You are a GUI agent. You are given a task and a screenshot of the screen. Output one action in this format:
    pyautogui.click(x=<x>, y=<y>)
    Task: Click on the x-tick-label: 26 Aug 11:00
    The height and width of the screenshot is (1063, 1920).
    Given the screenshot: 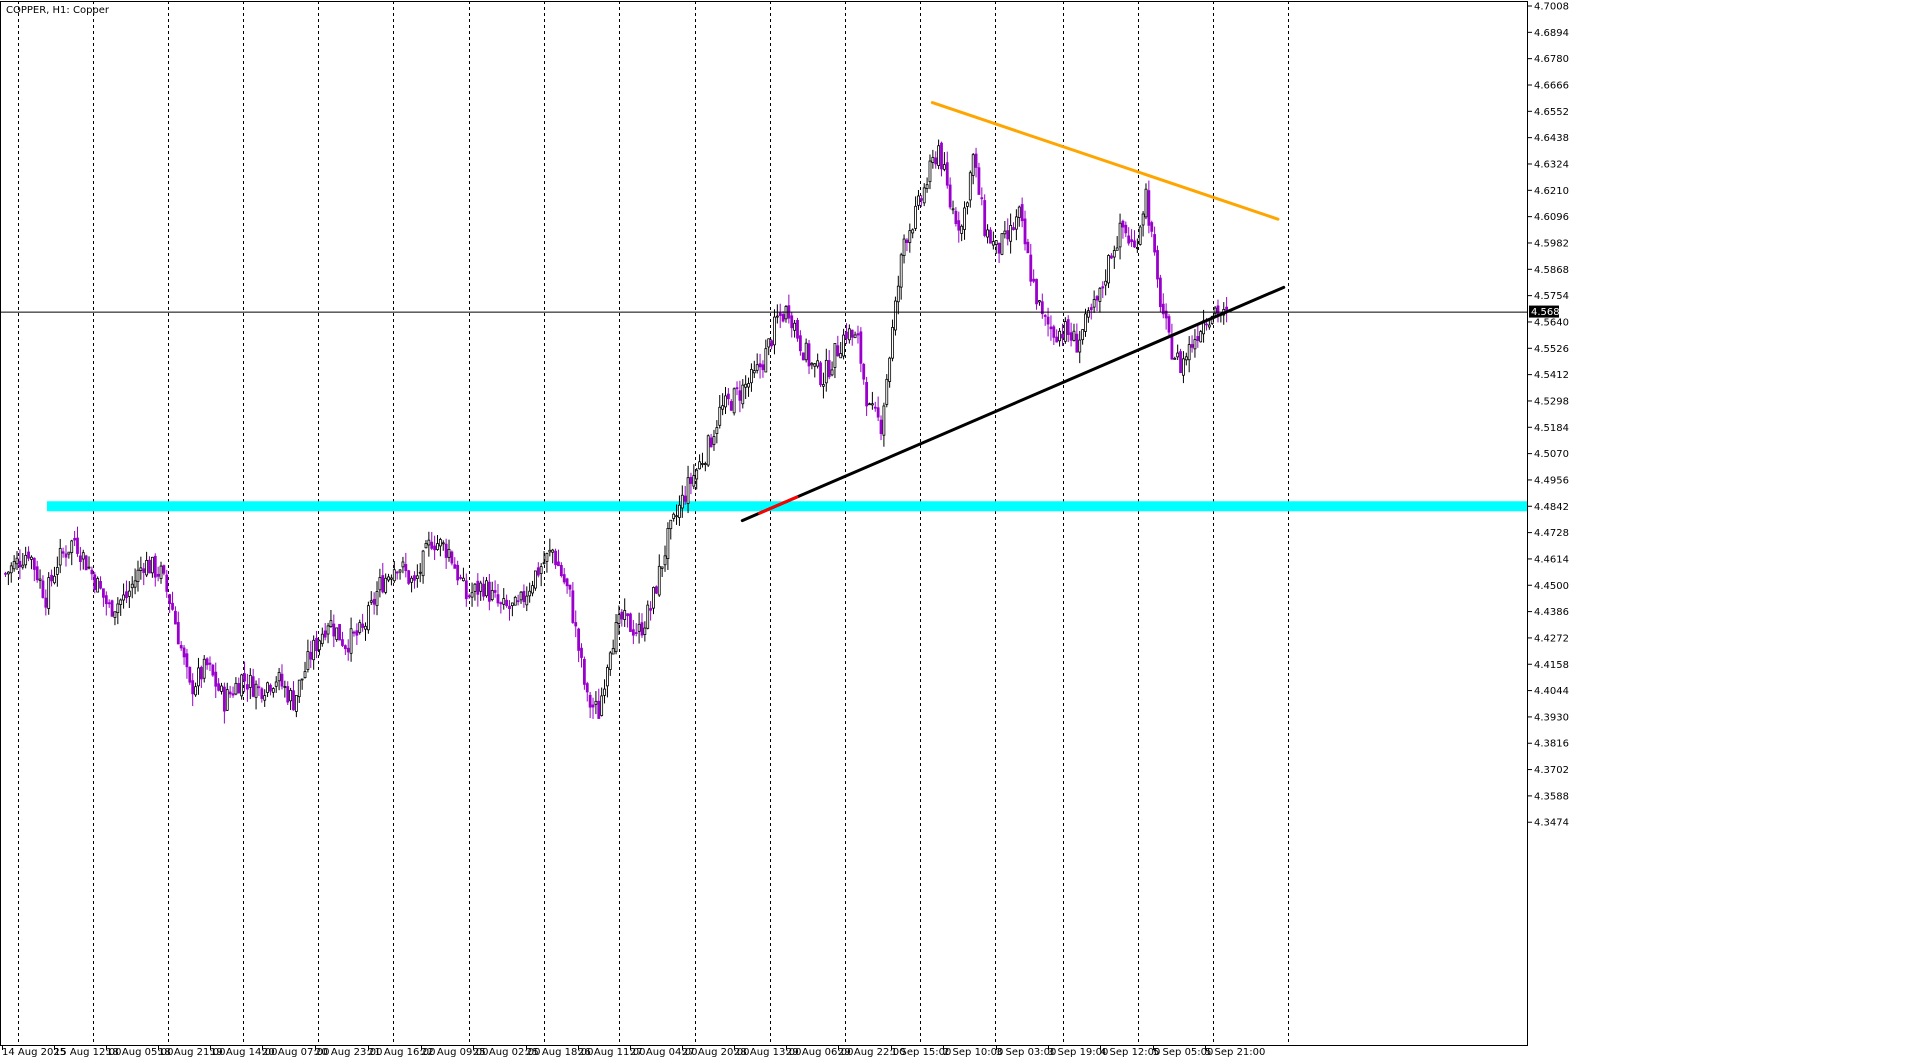 What is the action you would take?
    pyautogui.click(x=611, y=1052)
    